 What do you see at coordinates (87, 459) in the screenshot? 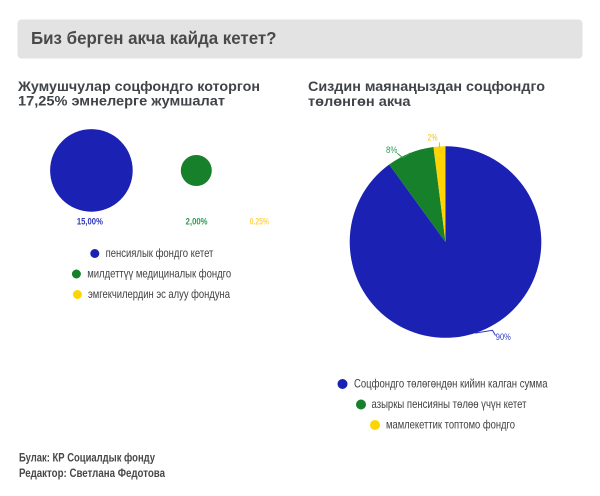
I see `svg-text: Булак: КР Социалдык фонду` at bounding box center [87, 459].